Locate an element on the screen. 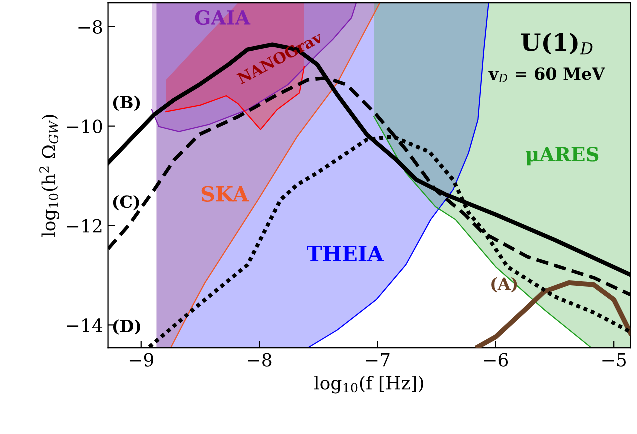 This screenshot has height=434, width=637. y-axis-title: log$_{10}$(h$^{2}$ Ω$_{GW}$) is located at coordinates (50, 176).